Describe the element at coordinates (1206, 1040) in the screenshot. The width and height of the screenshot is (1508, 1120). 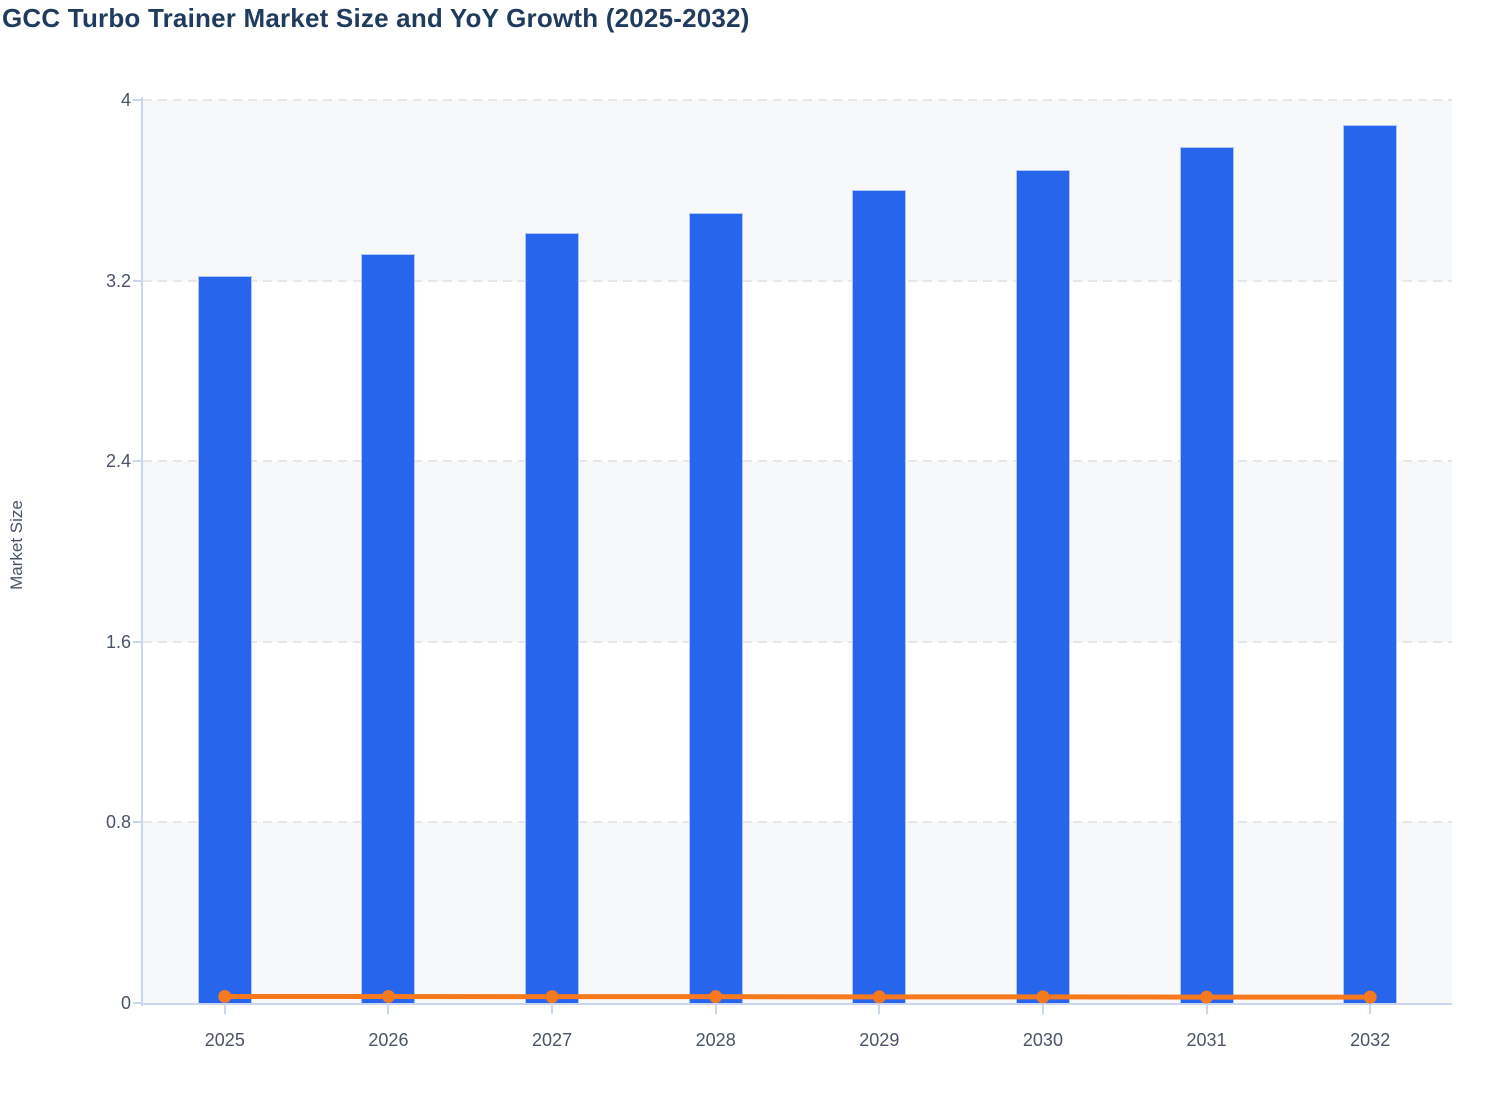
I see `x-tick-label: 2031` at that location.